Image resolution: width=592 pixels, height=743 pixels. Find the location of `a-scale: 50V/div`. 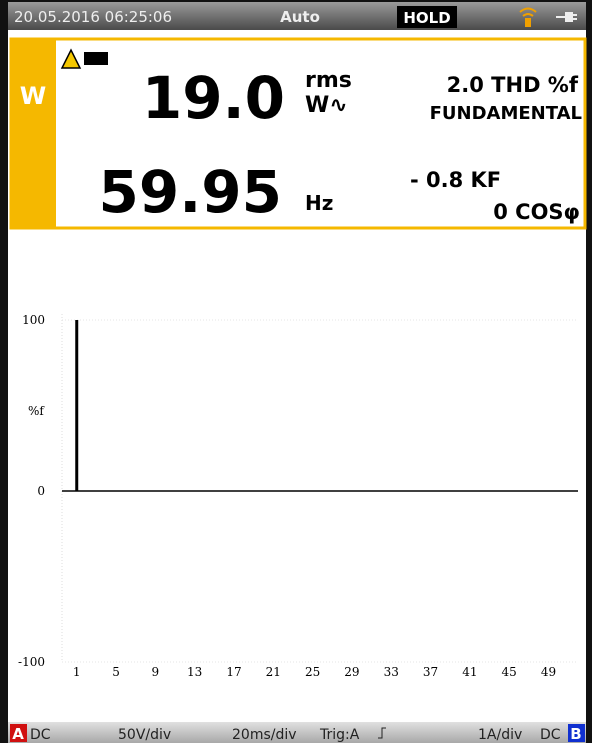

a-scale: 50V/div is located at coordinates (144, 735).